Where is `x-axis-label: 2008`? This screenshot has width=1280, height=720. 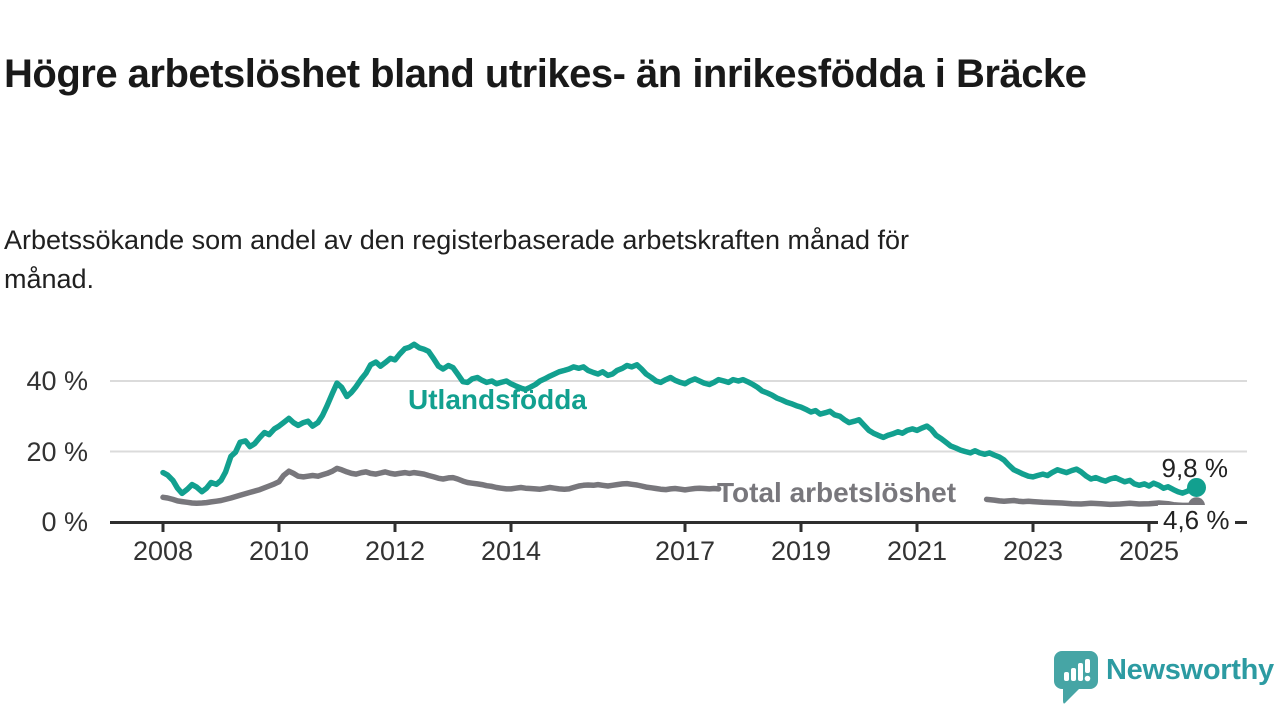 x-axis-label: 2008 is located at coordinates (163, 551).